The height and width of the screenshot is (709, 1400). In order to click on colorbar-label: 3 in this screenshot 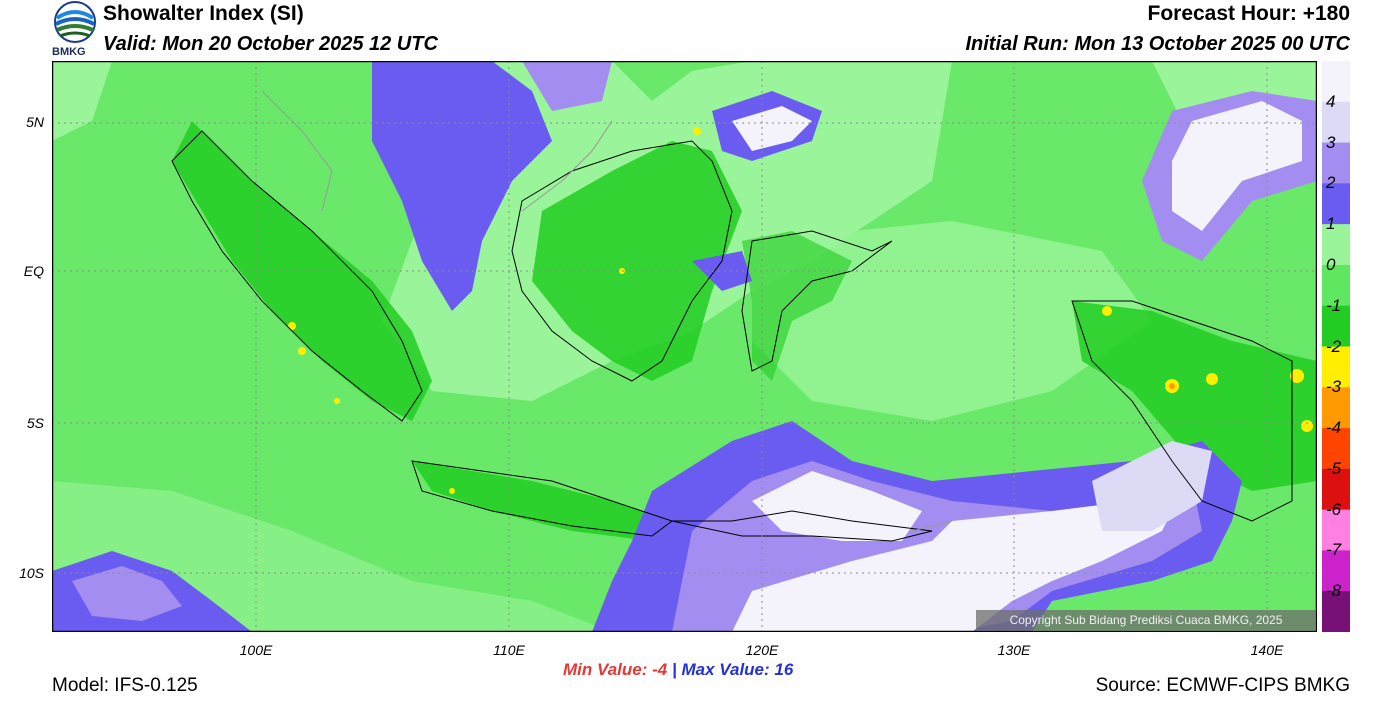, I will do `click(1331, 142)`.